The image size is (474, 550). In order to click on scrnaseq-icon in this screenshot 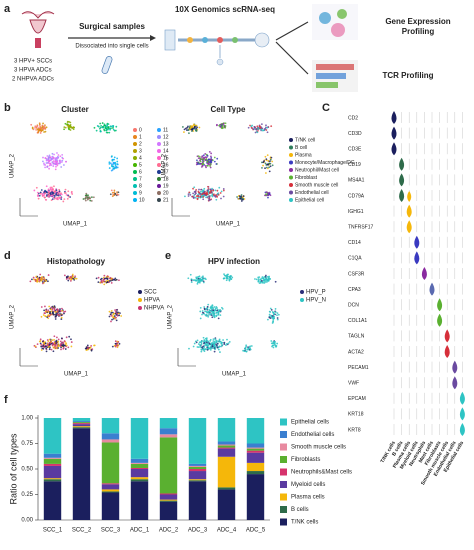, I will do `click(217, 47)`.